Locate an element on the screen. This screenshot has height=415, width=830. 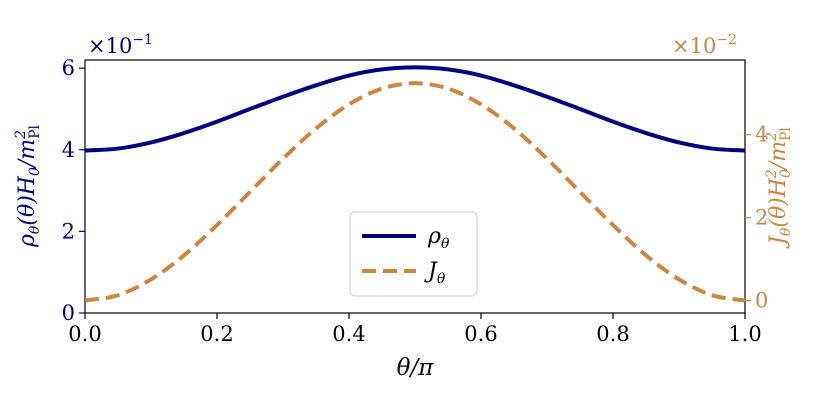
x-tick-label: 1.0 is located at coordinates (744, 334).